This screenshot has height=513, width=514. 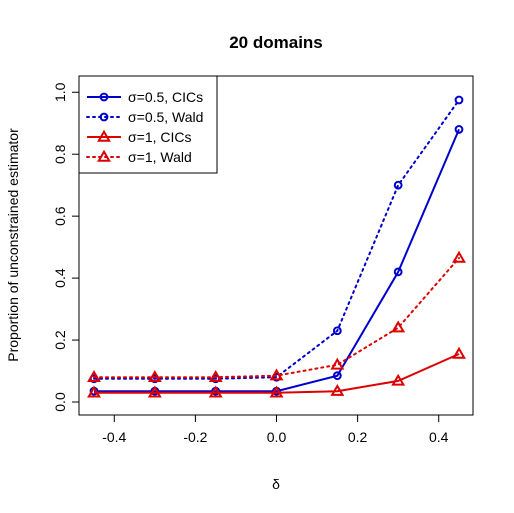 I want to click on y-axis: 0.0 0.2 0.4 0.6 0.8 1.0, so click(x=66, y=247).